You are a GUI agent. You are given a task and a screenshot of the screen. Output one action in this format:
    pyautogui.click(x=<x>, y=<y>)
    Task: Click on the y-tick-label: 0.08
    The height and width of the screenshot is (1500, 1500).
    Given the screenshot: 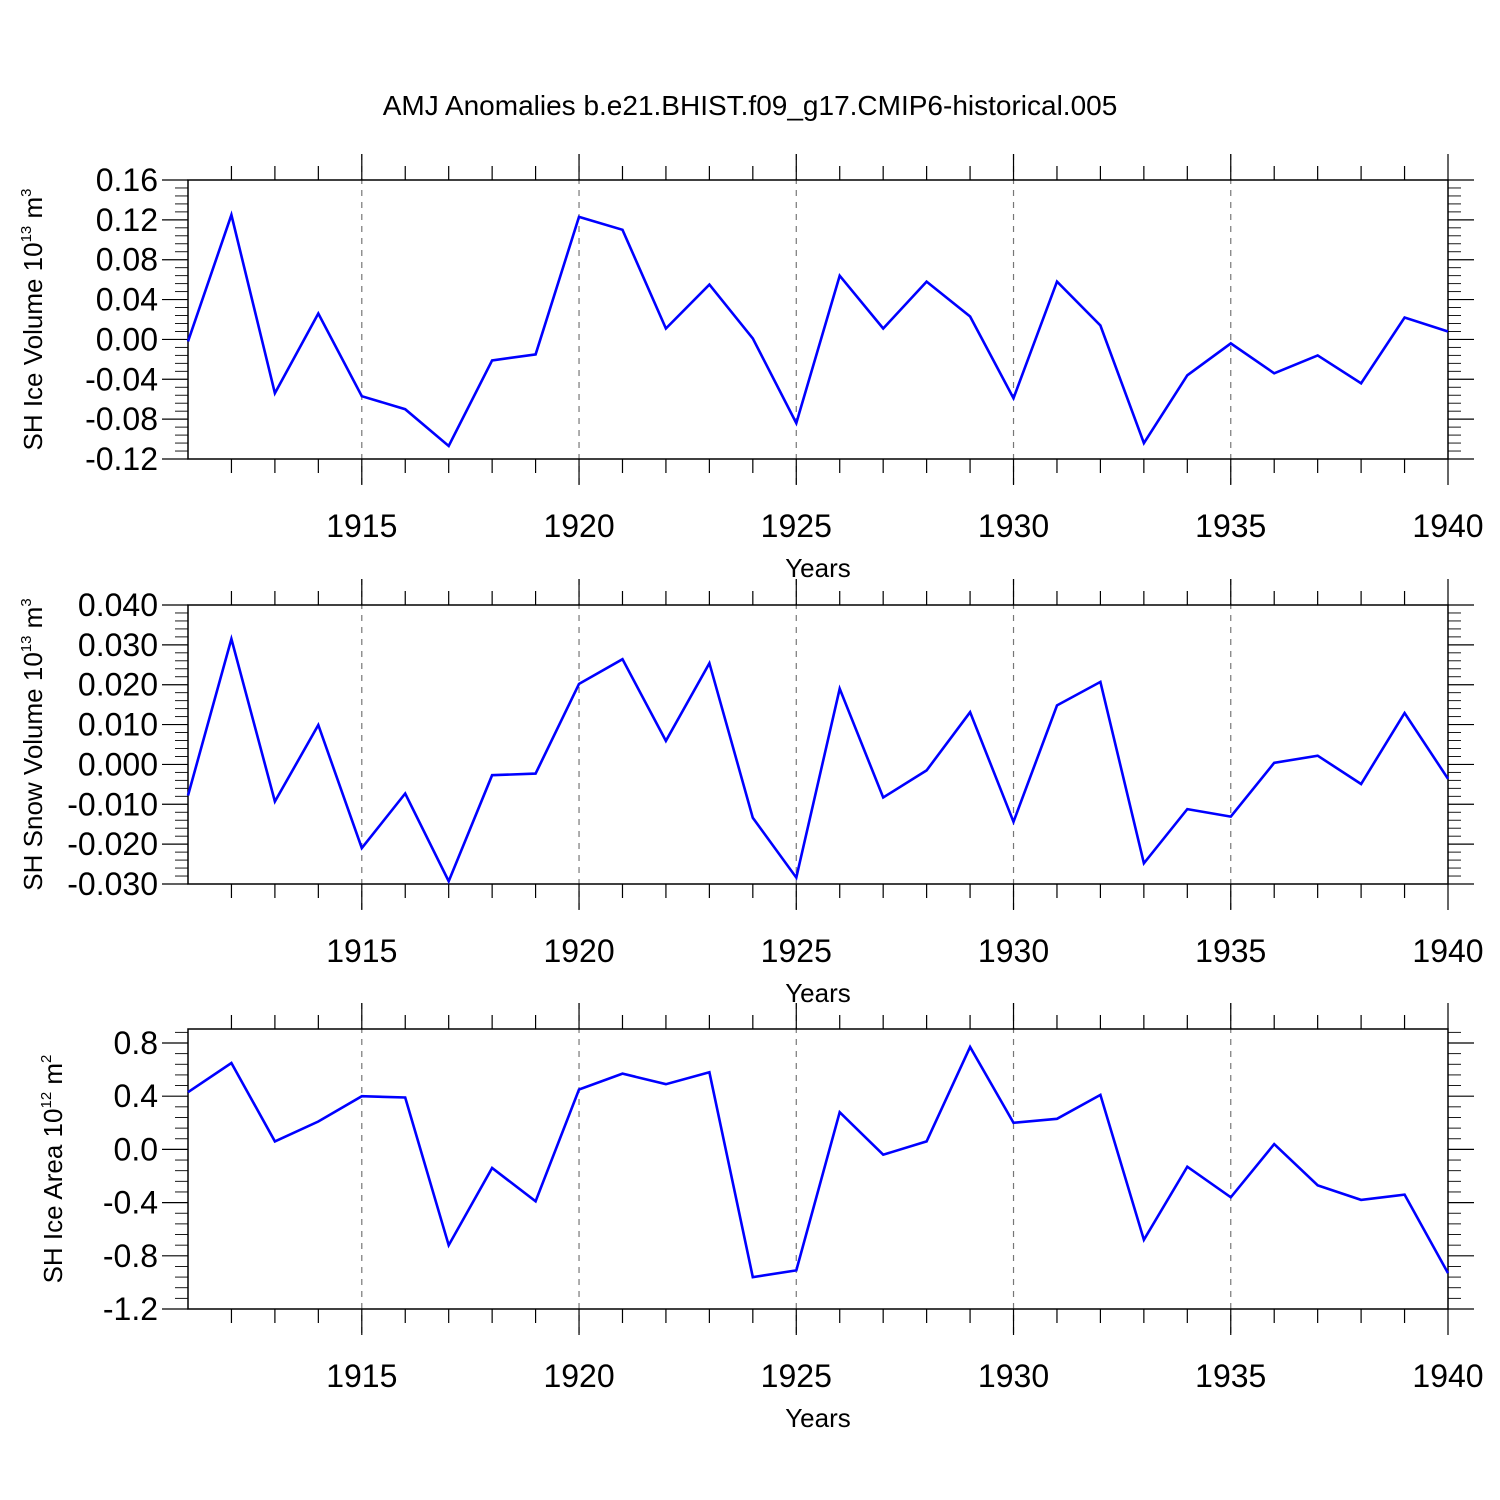 What is the action you would take?
    pyautogui.click(x=127, y=260)
    